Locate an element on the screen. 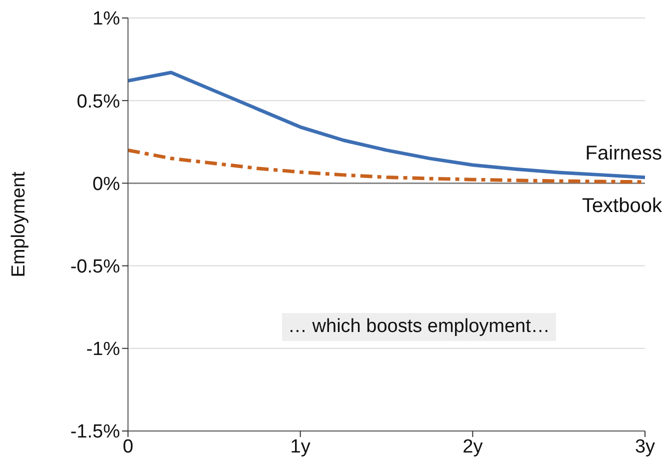 The height and width of the screenshot is (476, 672). y-tick-label: 0.5% is located at coordinates (98, 101).